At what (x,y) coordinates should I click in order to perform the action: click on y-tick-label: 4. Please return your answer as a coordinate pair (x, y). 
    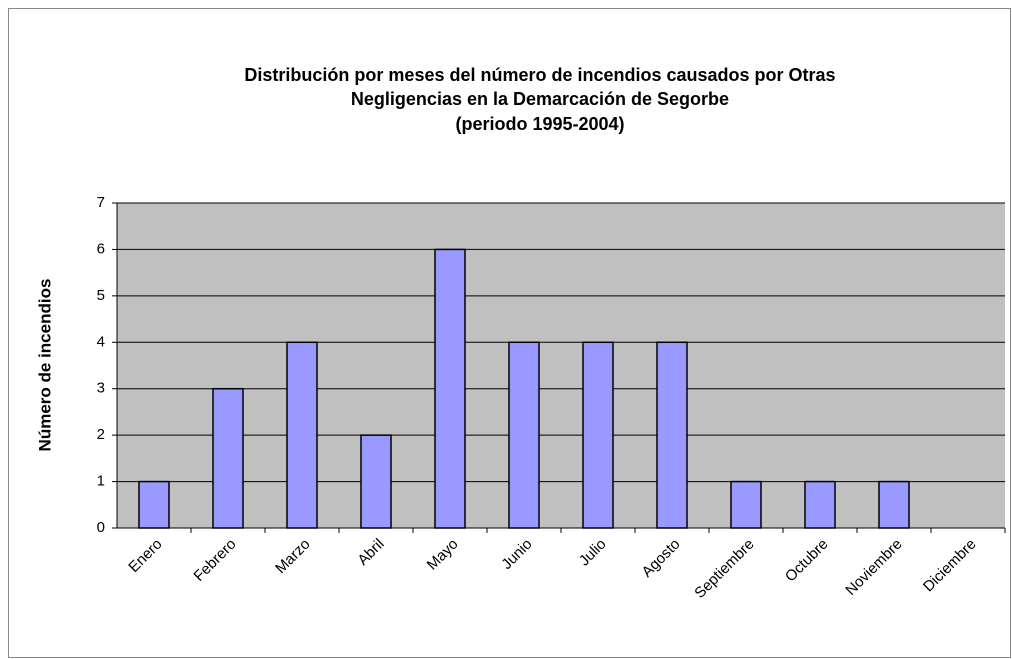
    Looking at the image, I should click on (101, 341).